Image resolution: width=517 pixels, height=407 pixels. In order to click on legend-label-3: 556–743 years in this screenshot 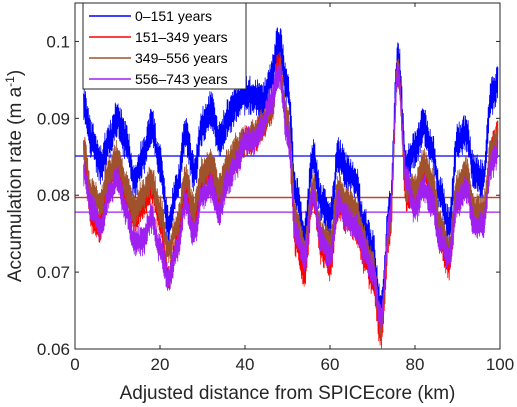, I will do `click(181, 79)`.